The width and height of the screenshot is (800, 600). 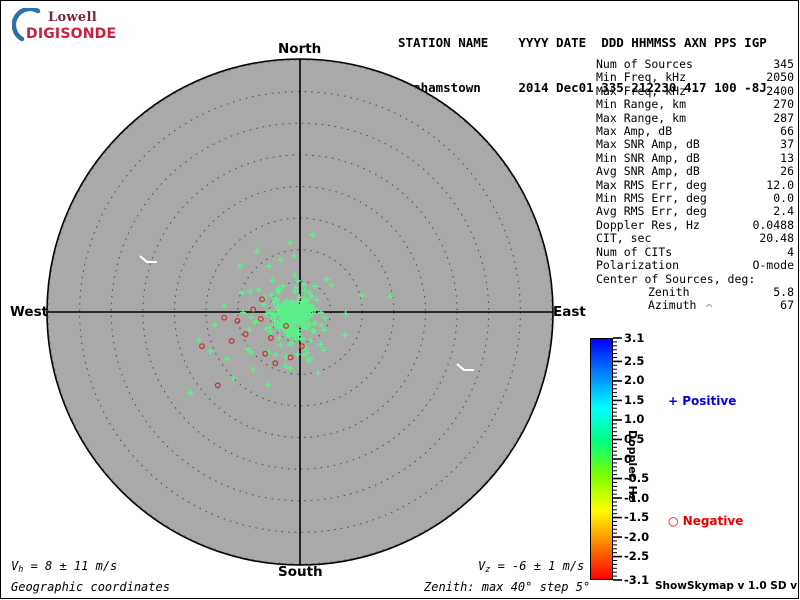 What do you see at coordinates (783, 198) in the screenshot?
I see `stat-value: 0.0` at bounding box center [783, 198].